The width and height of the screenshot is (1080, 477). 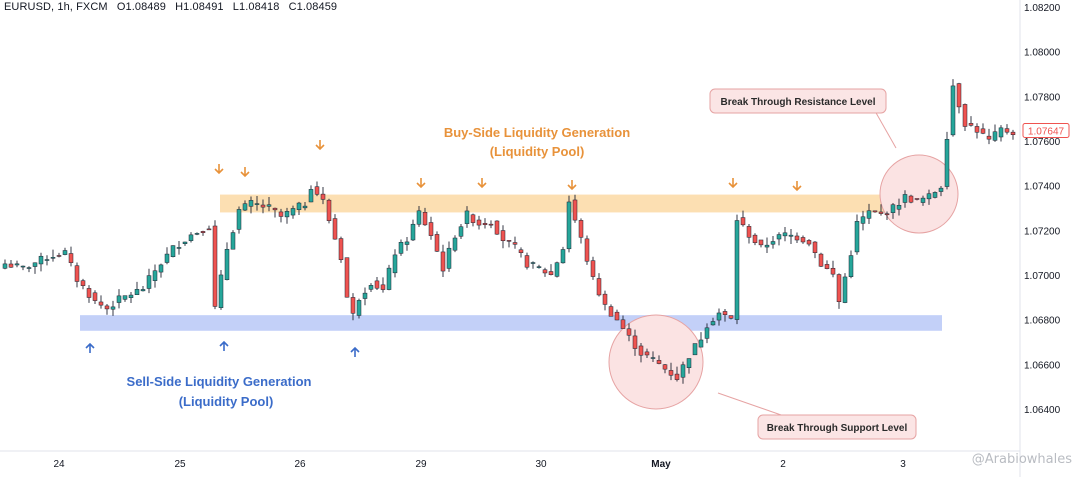 I want to click on y-tick-label: 1.07800, so click(x=1042, y=97).